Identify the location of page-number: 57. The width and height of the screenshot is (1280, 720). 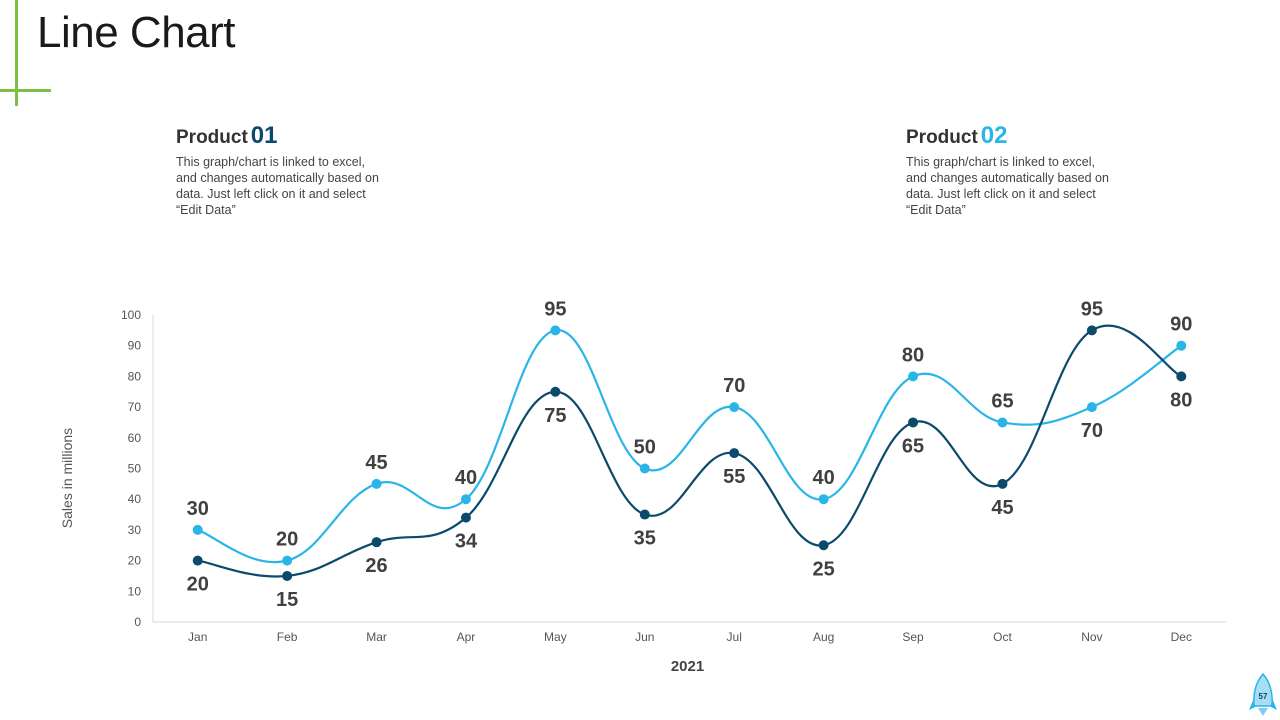
(1263, 696).